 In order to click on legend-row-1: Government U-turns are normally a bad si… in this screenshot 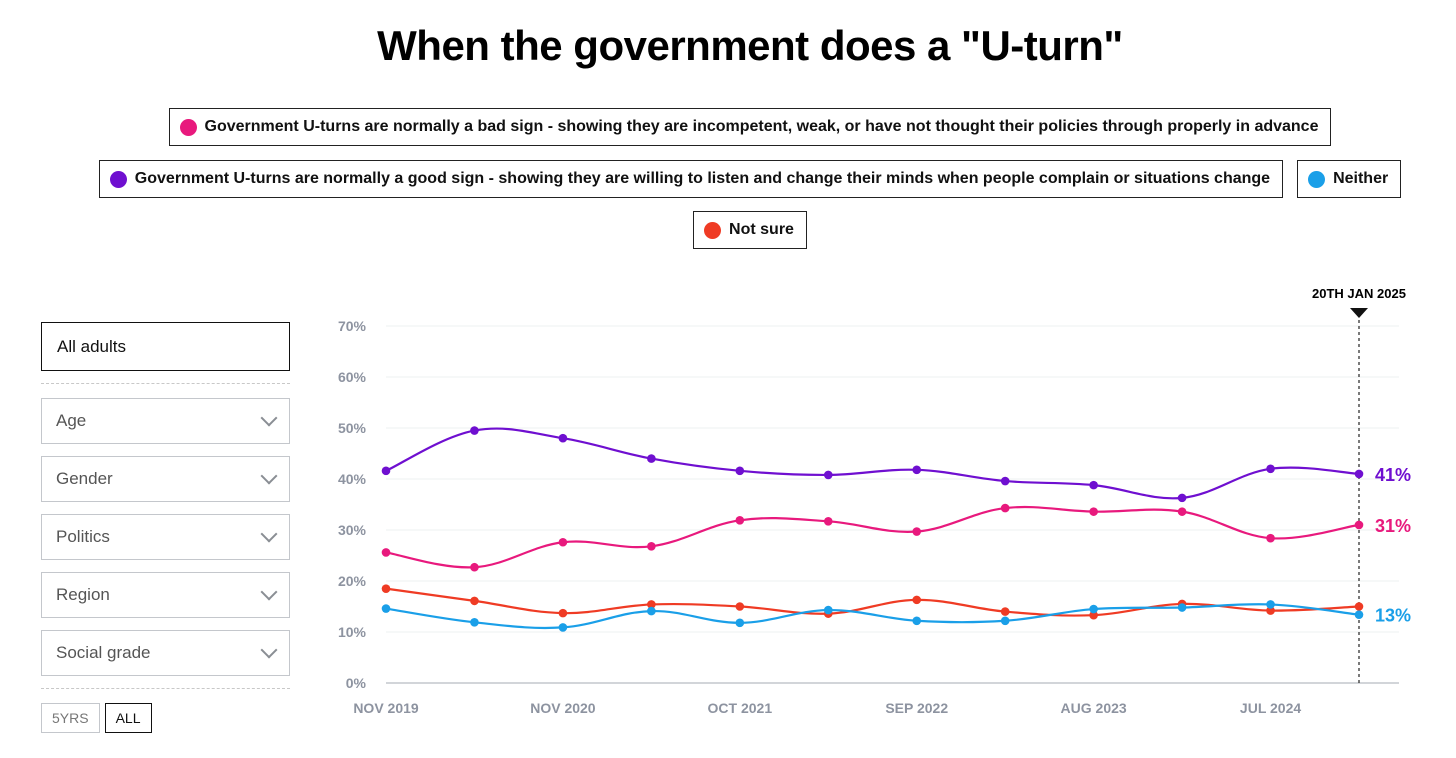, I will do `click(728, 127)`.